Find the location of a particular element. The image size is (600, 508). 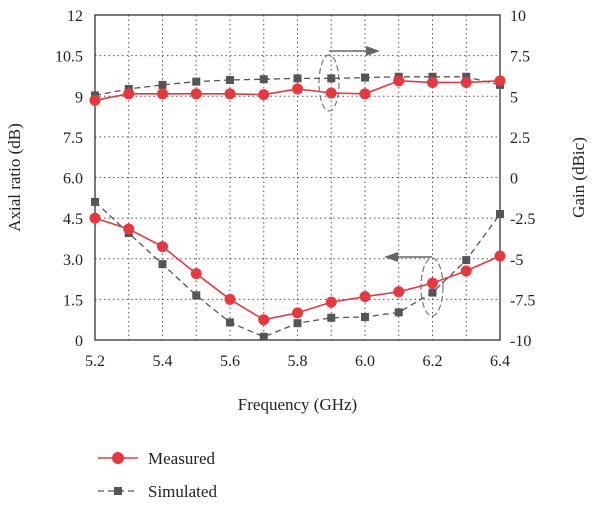

right-axis-arrow-icon is located at coordinates (373, 51).